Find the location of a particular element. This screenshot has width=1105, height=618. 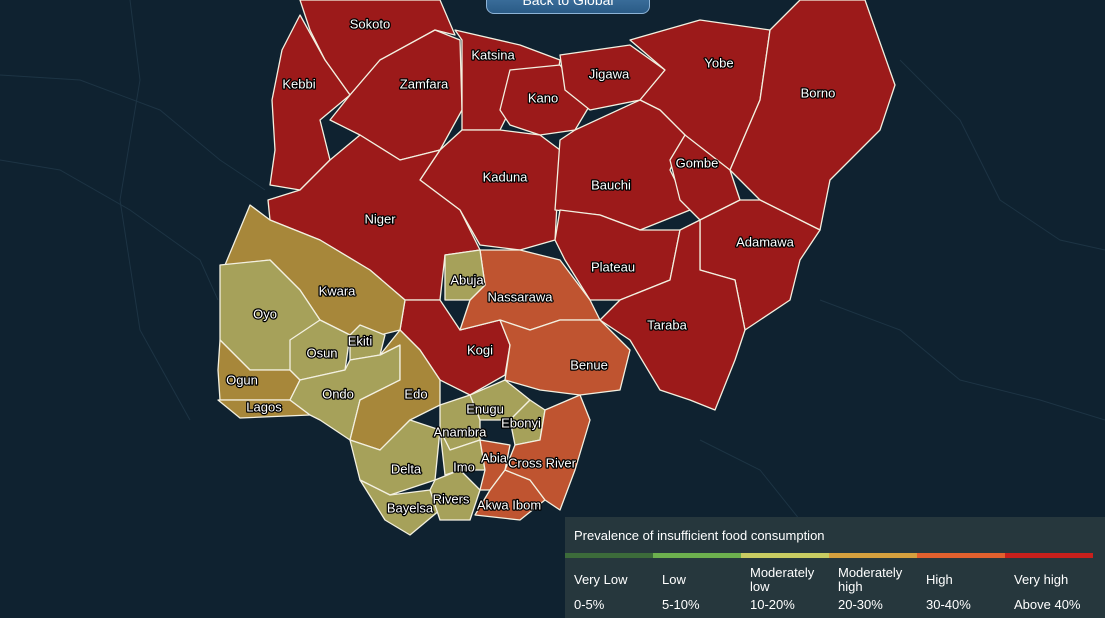

legend-item: Moderately low 10-20% is located at coordinates (785, 582).